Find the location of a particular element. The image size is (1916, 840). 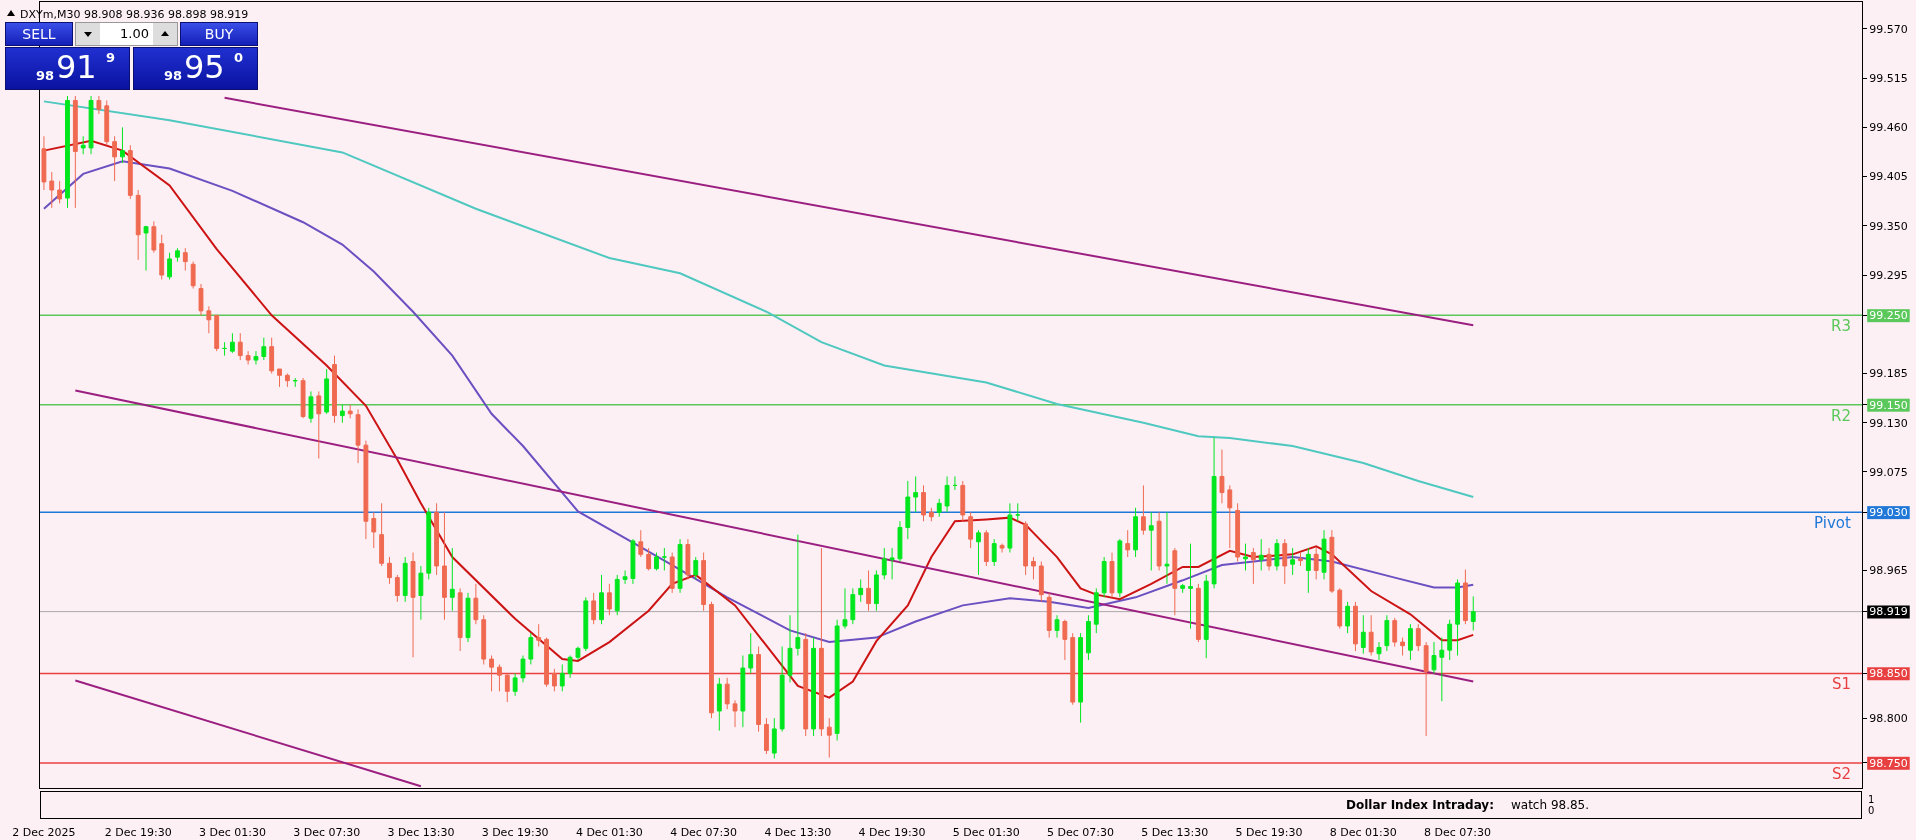

y-tick-label: 99.075 is located at coordinates (1888, 472).